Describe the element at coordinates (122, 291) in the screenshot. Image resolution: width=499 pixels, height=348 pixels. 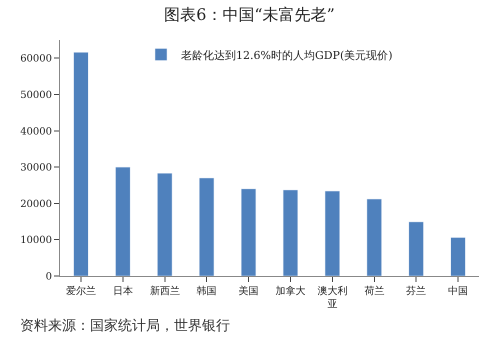
I see `x-tick-label: 日本` at that location.